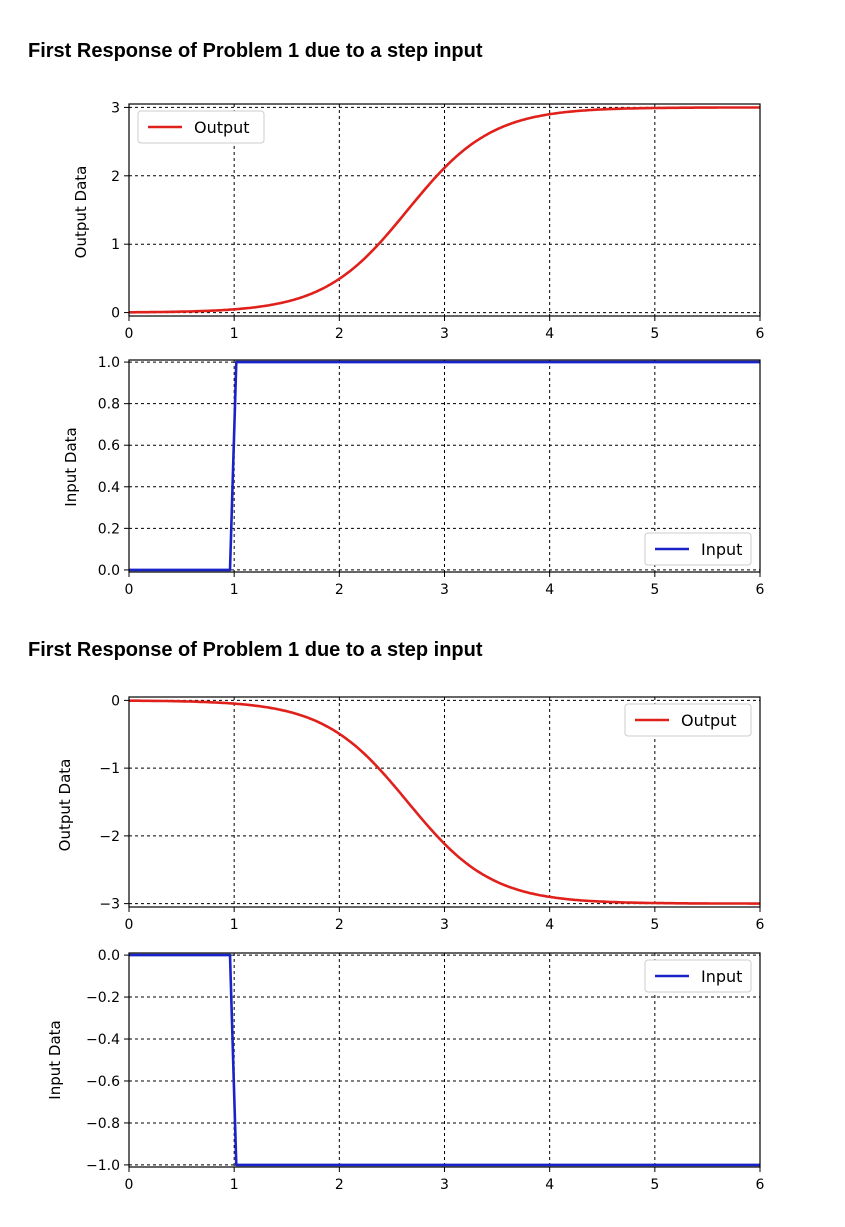  I want to click on y-tick-label: −1.0, so click(103, 1166).